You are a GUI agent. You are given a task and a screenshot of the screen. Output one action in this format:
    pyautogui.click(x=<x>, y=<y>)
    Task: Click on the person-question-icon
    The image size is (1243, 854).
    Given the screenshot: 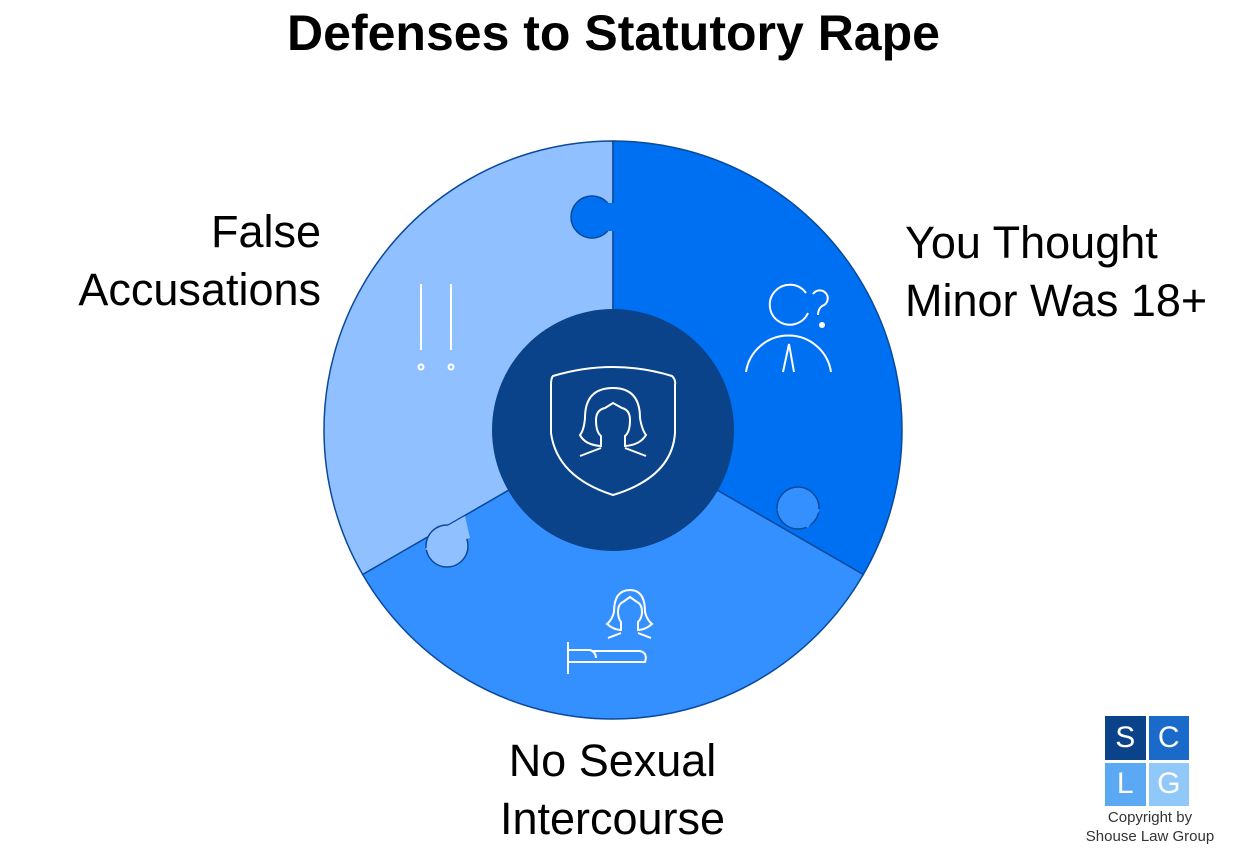 What is the action you would take?
    pyautogui.click(x=788, y=328)
    